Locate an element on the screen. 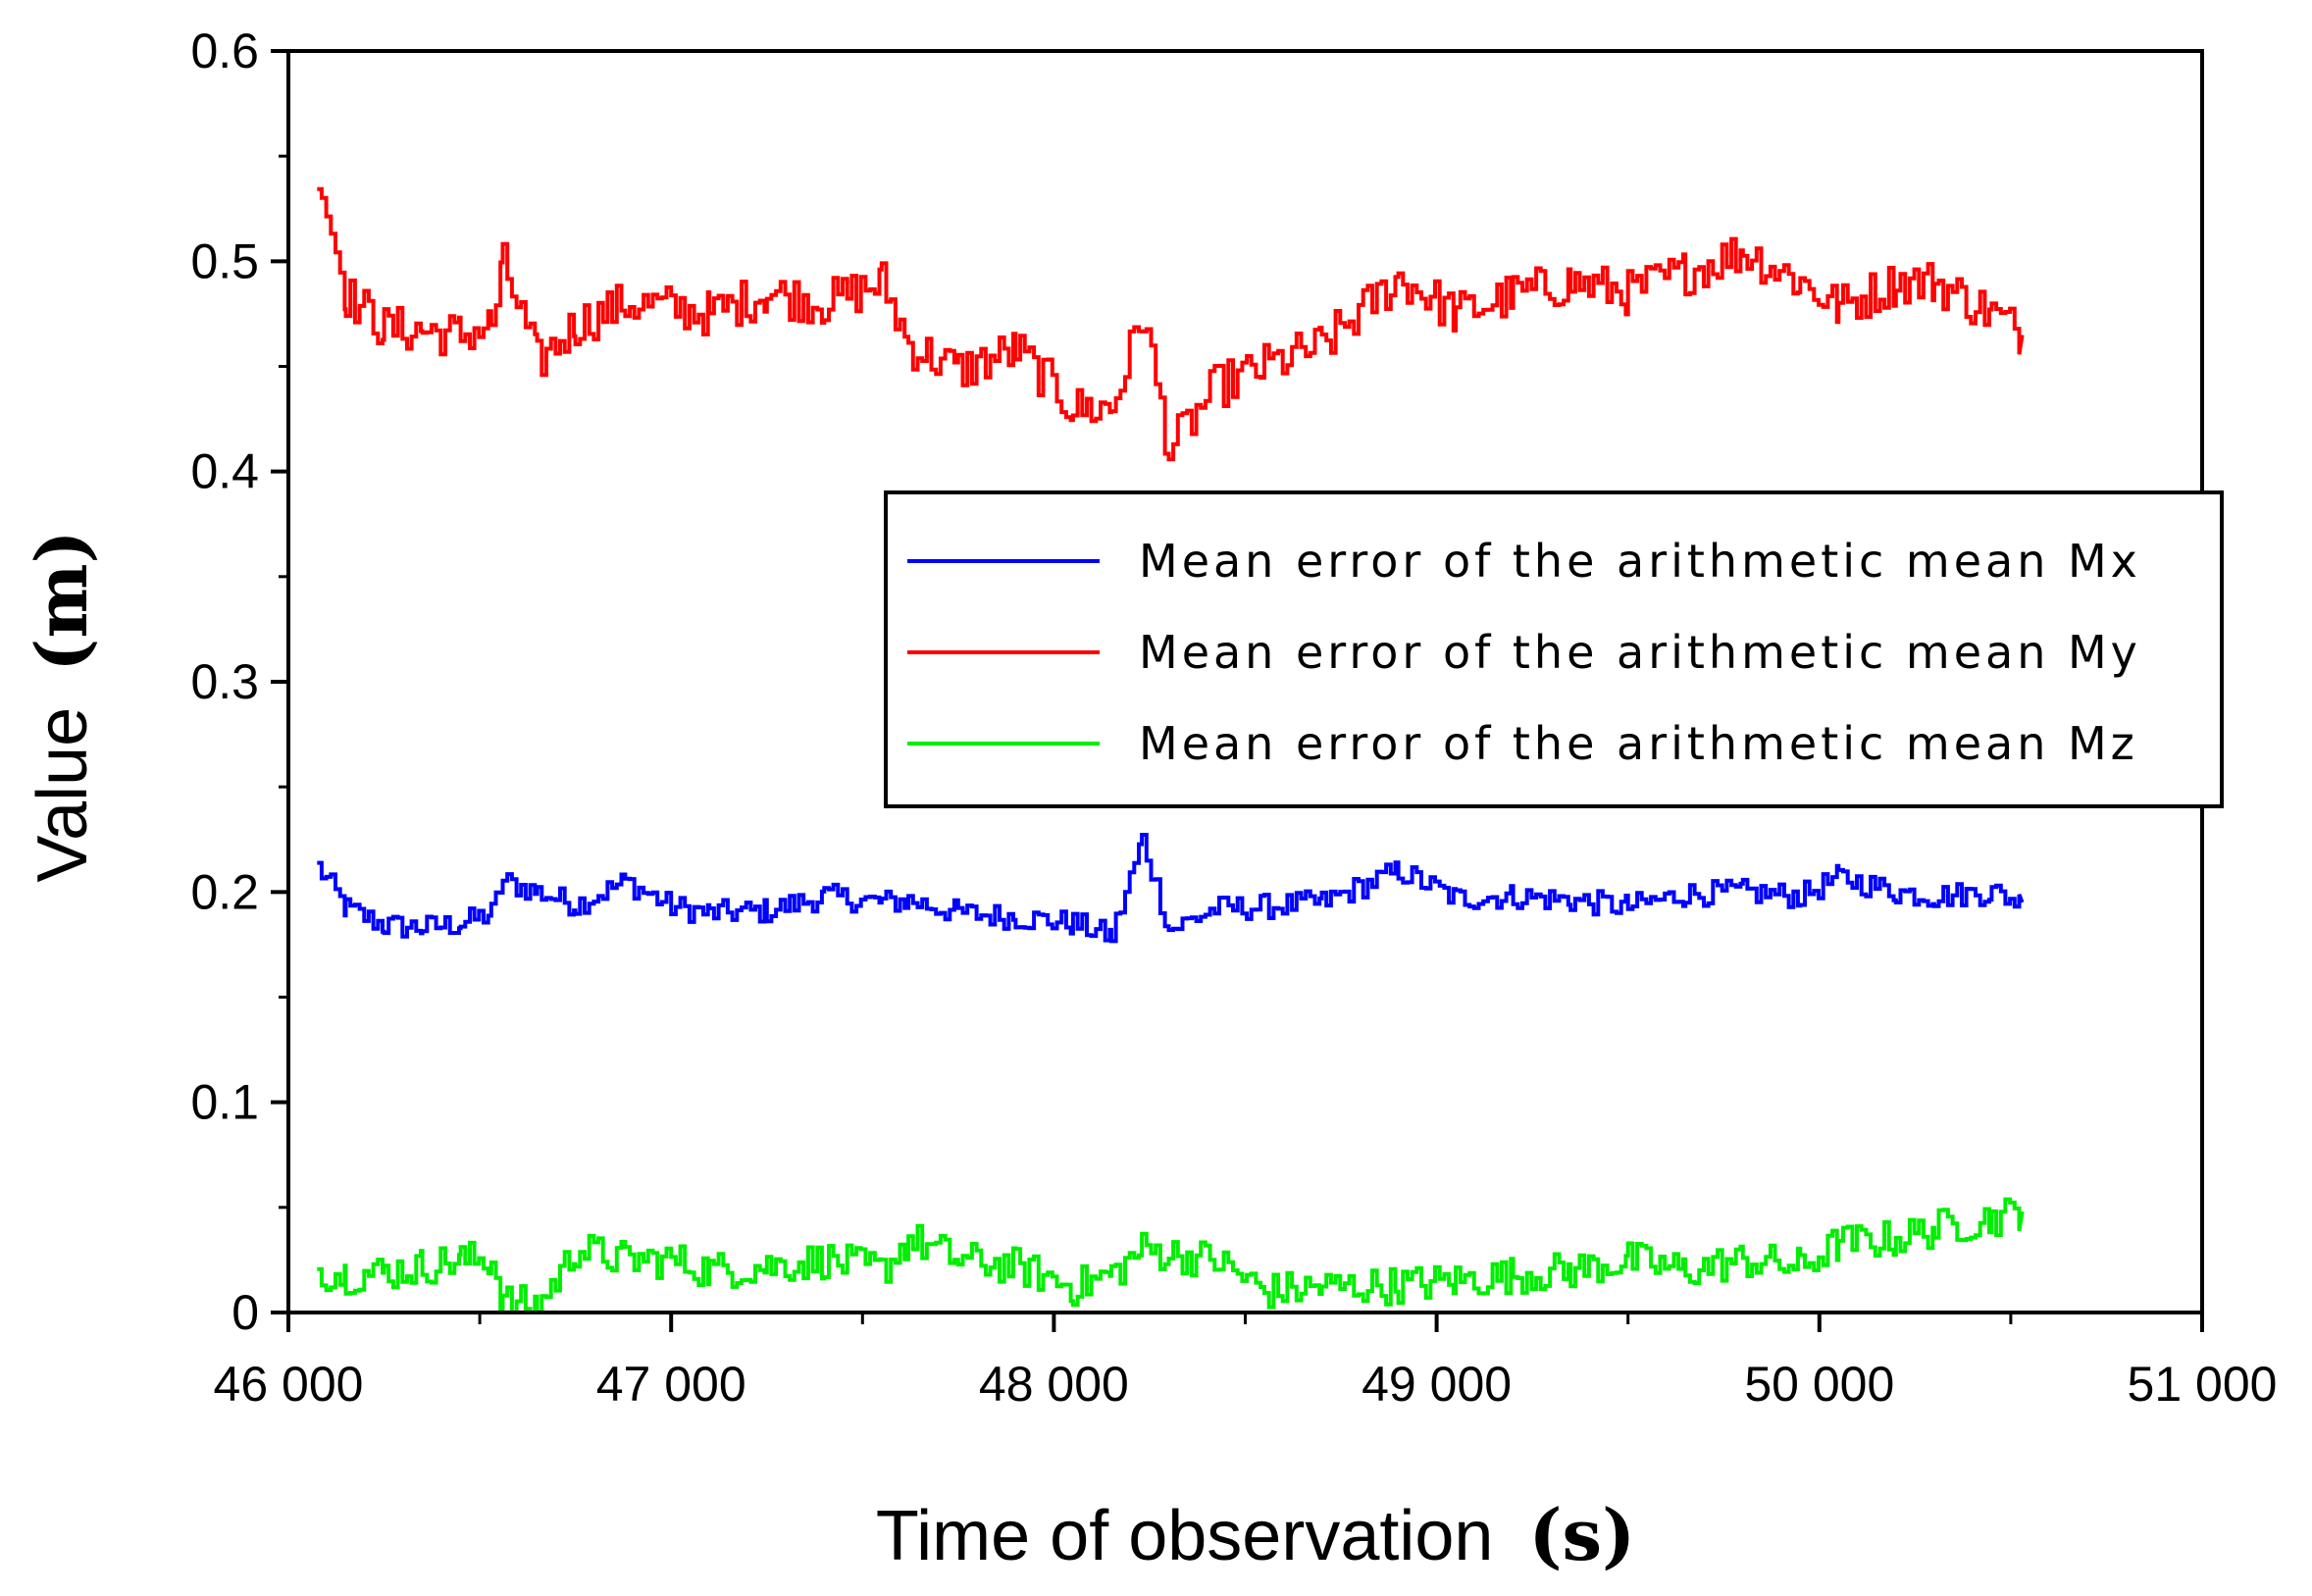 The image size is (2312, 1596). x-tick-label: 49 000 is located at coordinates (1437, 1384).